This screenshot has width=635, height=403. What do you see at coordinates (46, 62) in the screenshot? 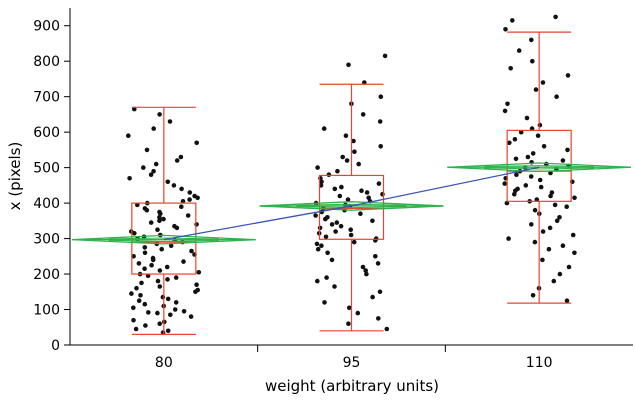
I see `y-tick-label: 800` at bounding box center [46, 62].